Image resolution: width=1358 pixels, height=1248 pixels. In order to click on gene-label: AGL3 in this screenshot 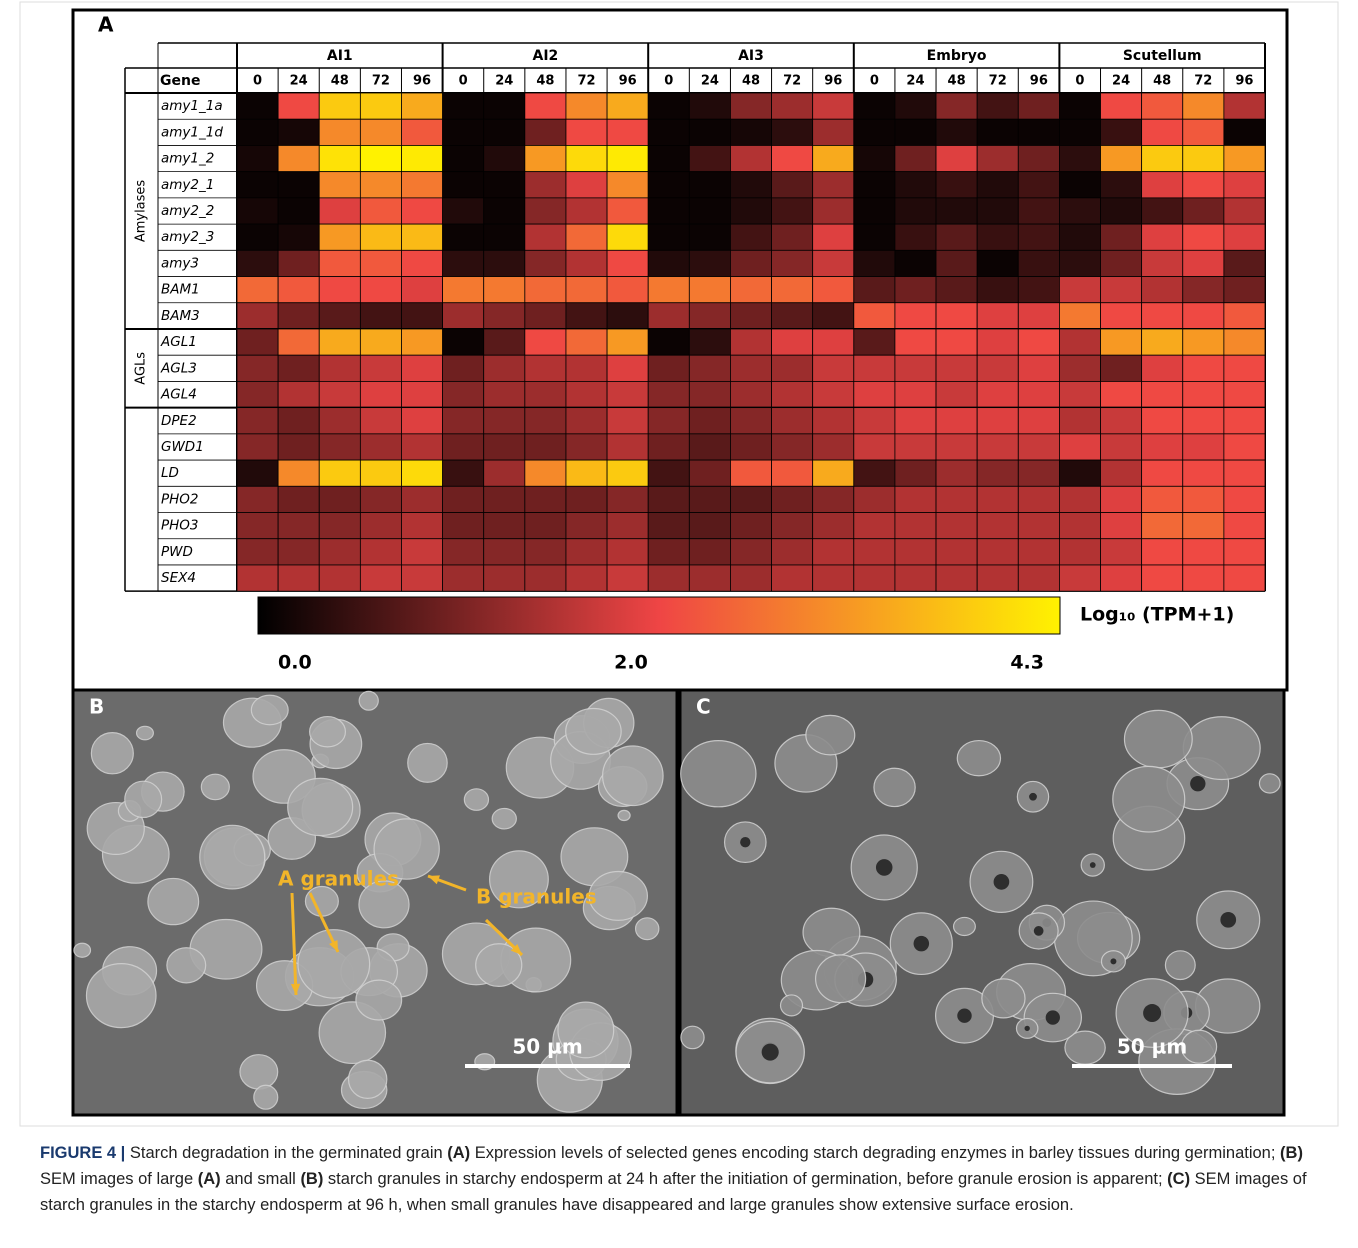, I will do `click(178, 368)`.